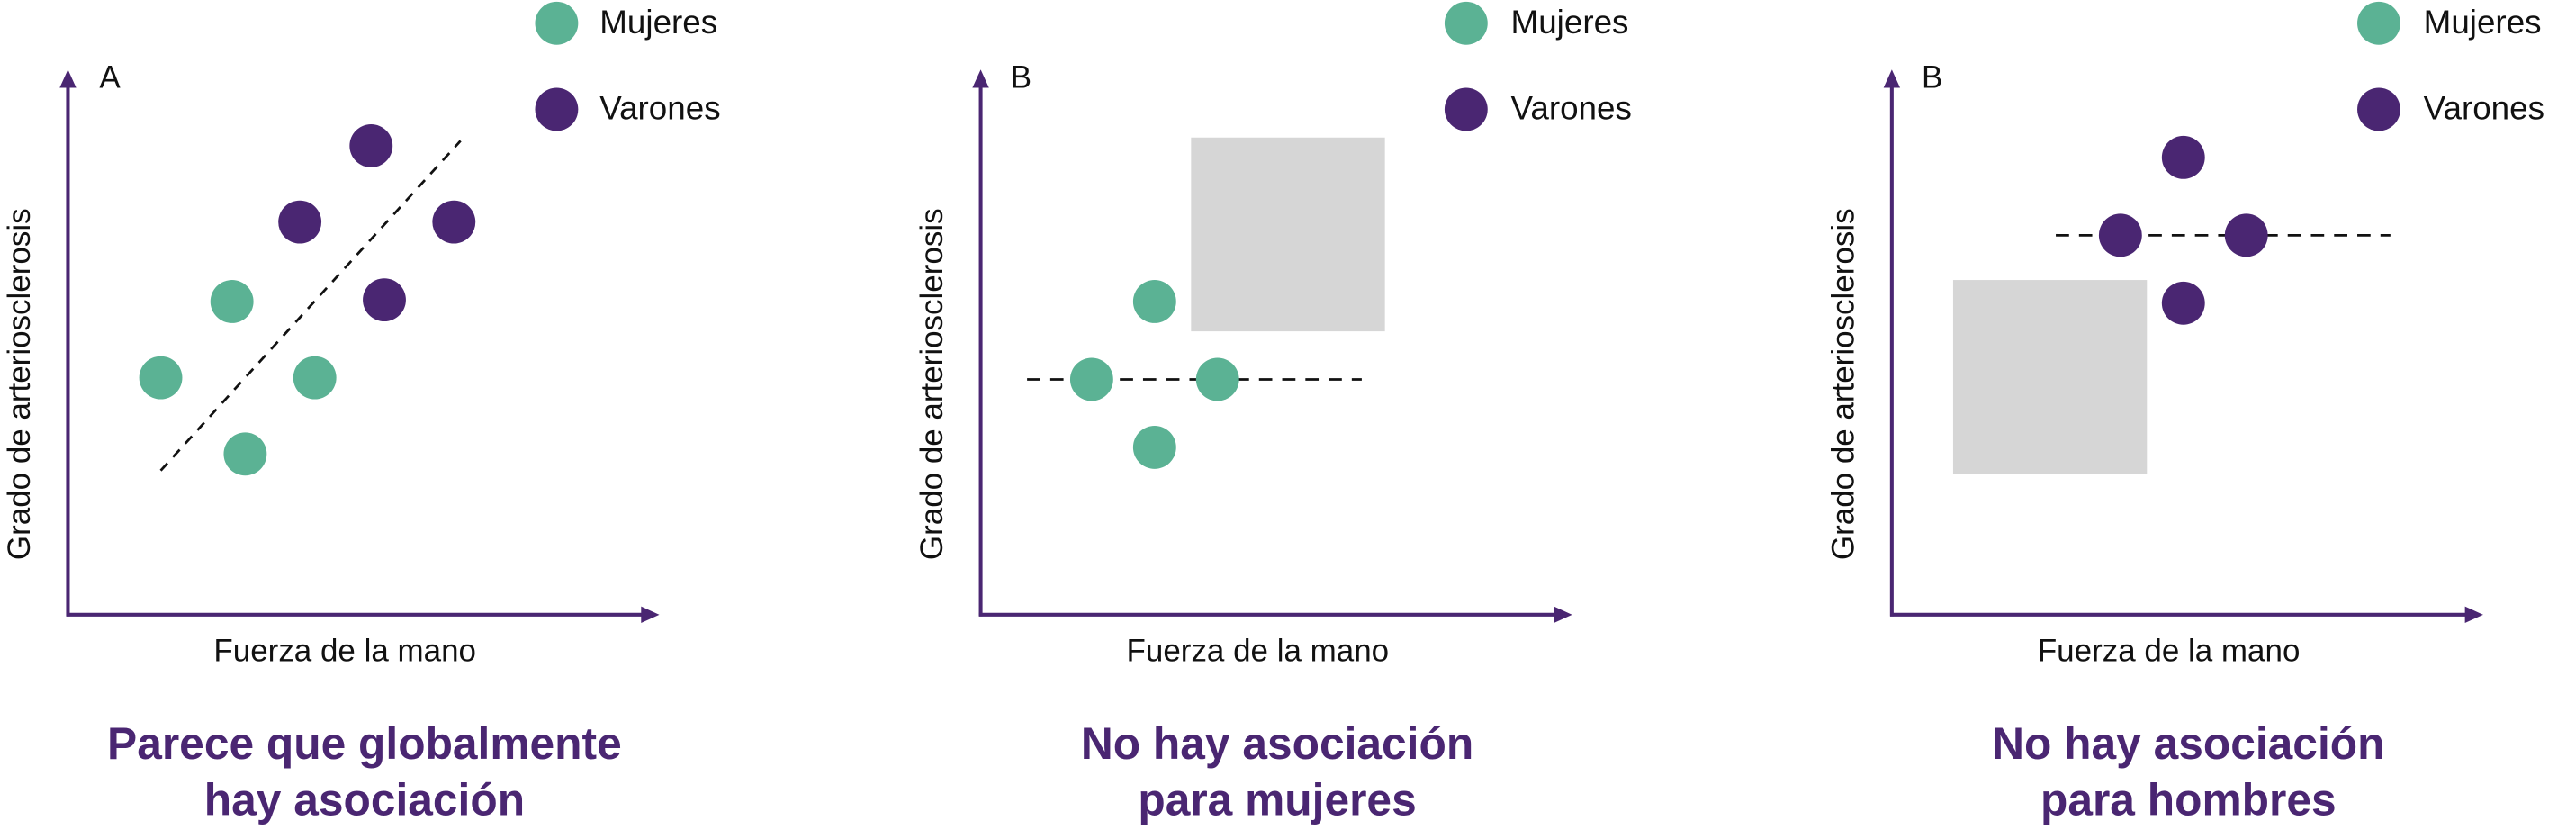 This screenshot has width=2576, height=830. Describe the element at coordinates (2188, 772) in the screenshot. I see `caption: No hay asociación para hombres` at that location.